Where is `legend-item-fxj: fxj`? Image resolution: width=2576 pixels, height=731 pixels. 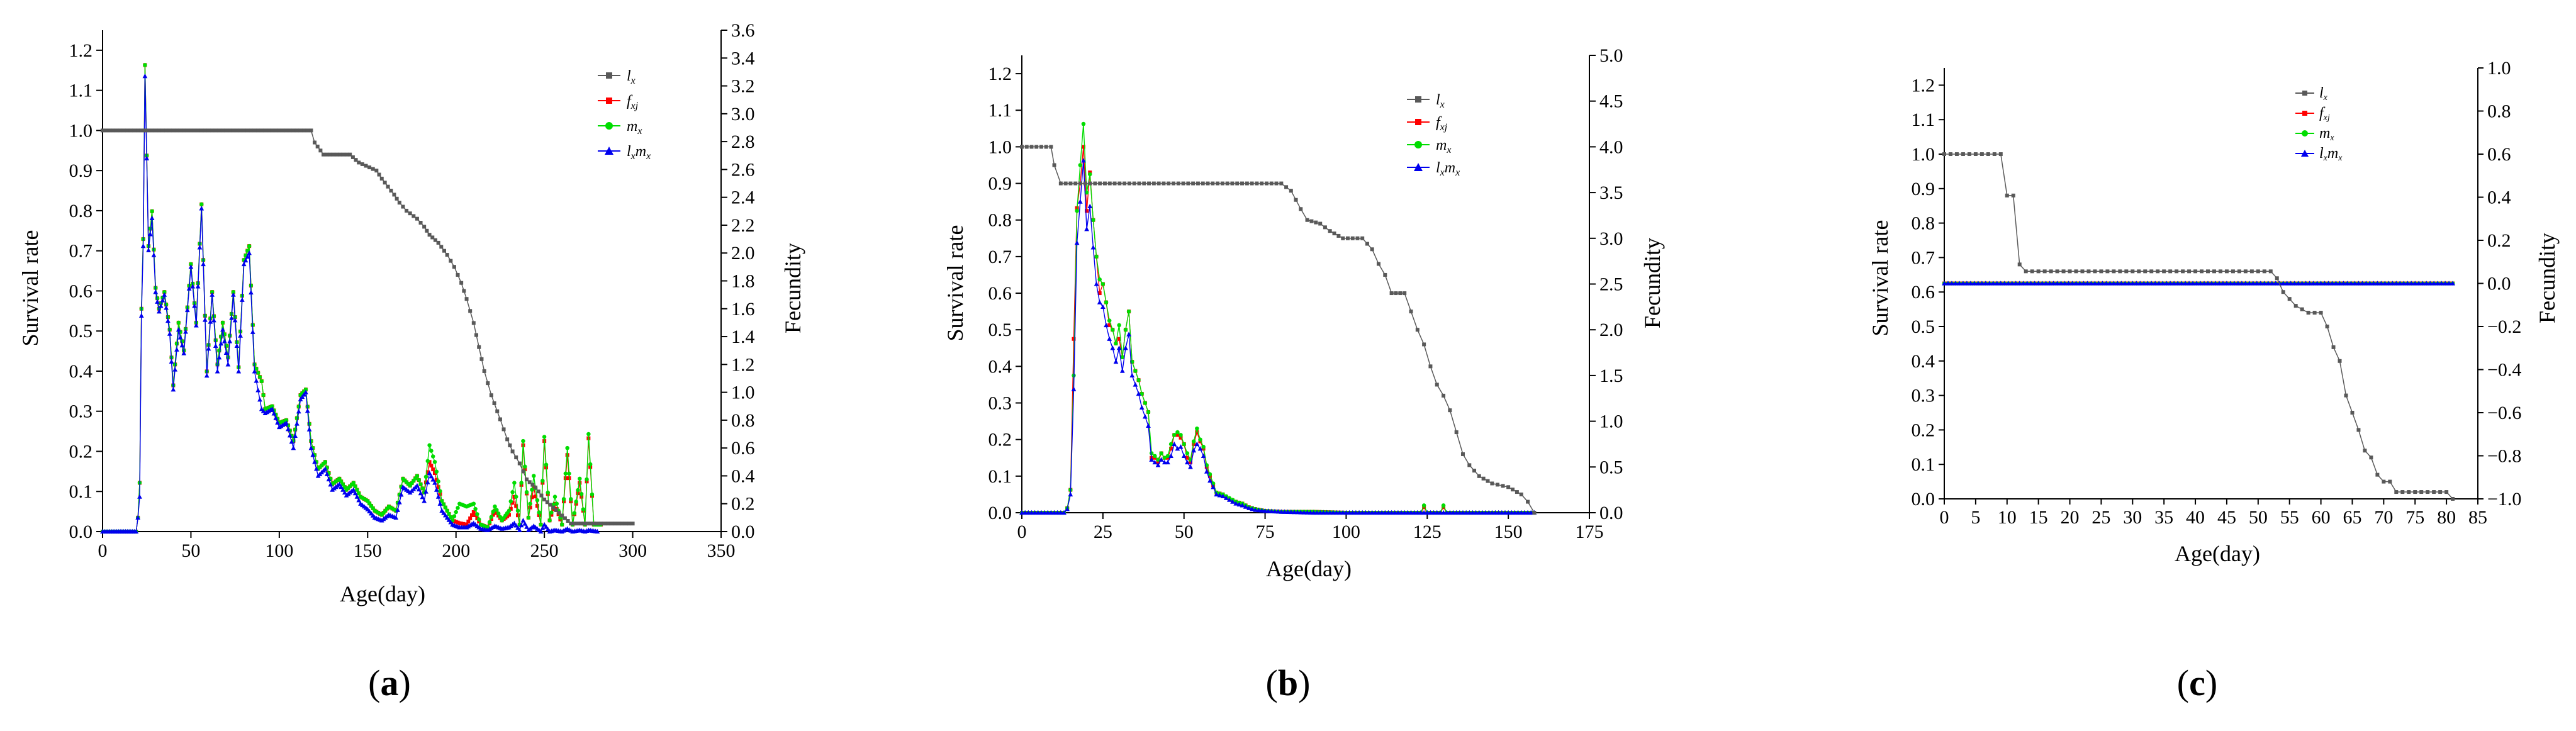
legend-item-fxj: fxj is located at coordinates (2312, 114).